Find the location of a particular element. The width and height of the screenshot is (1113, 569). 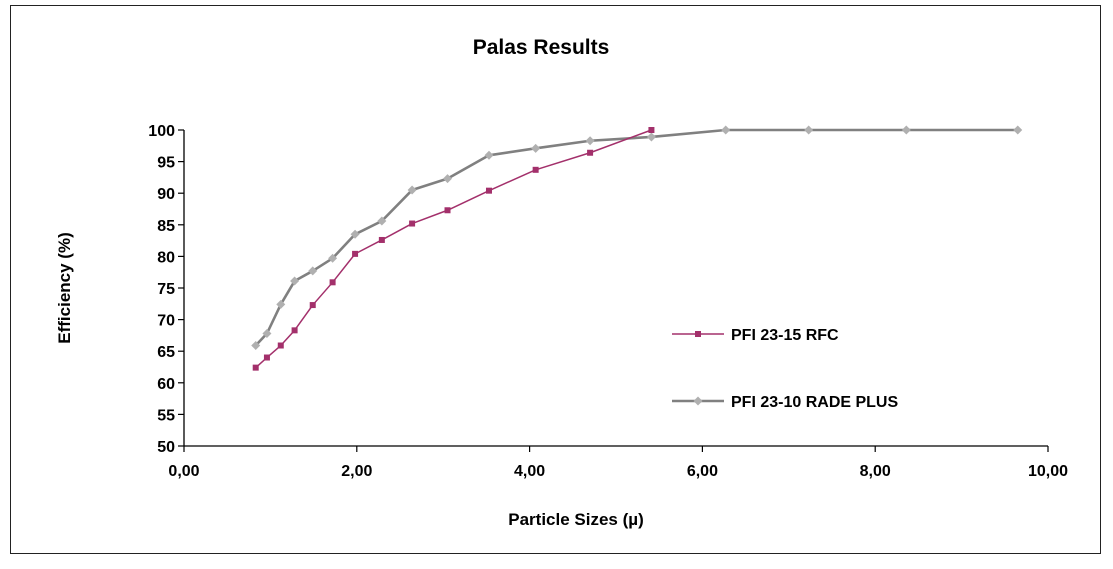

legend-marker-pfi-23-15-rfc is located at coordinates (698, 334).